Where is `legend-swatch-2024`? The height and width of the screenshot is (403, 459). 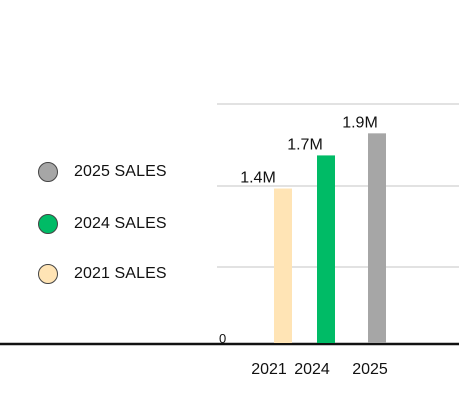
legend-swatch-2024 is located at coordinates (48, 224).